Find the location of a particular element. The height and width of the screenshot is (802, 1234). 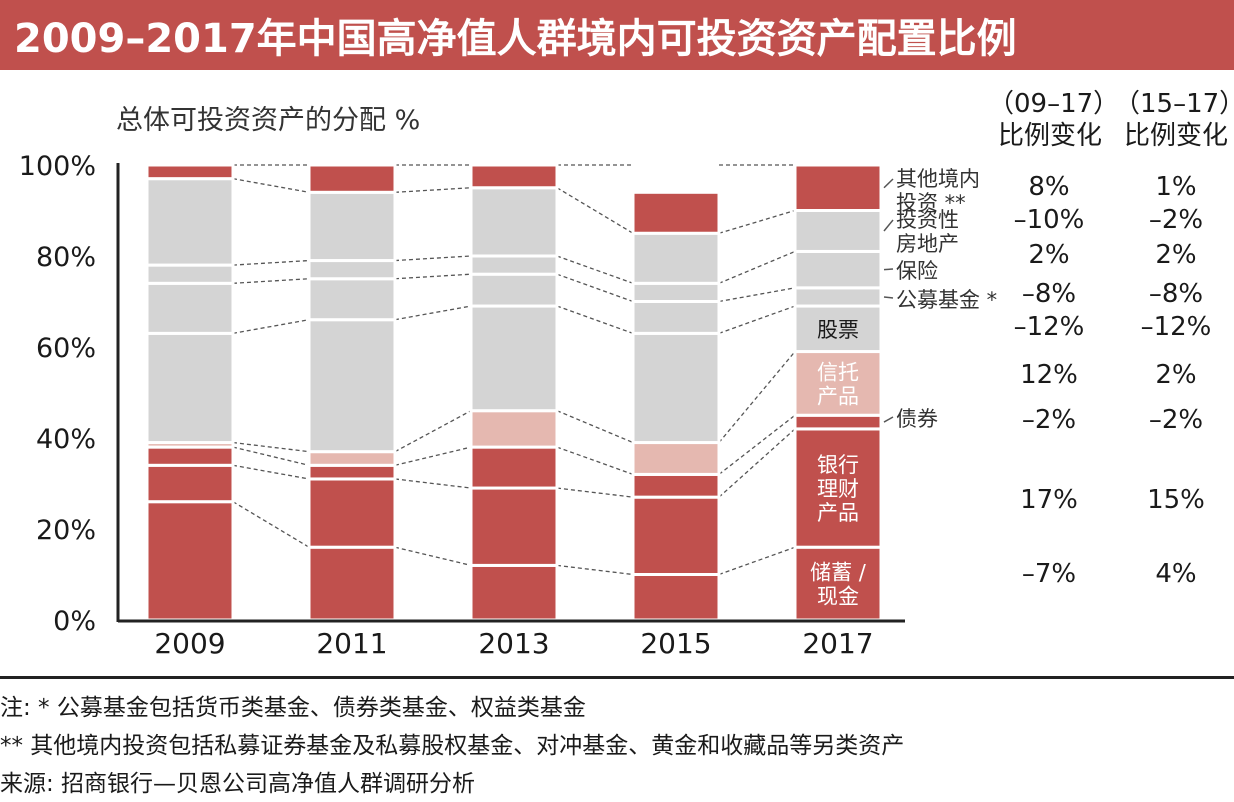

inbar-series-label: 银行 is located at coordinates (838, 465).